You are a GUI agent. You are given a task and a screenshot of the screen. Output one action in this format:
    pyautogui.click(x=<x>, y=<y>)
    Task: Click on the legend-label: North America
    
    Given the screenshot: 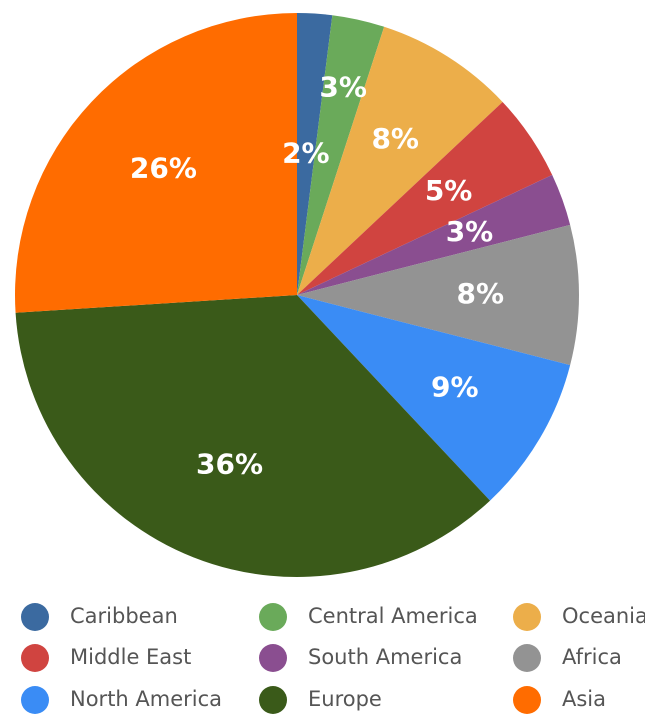 What is the action you would take?
    pyautogui.click(x=146, y=699)
    